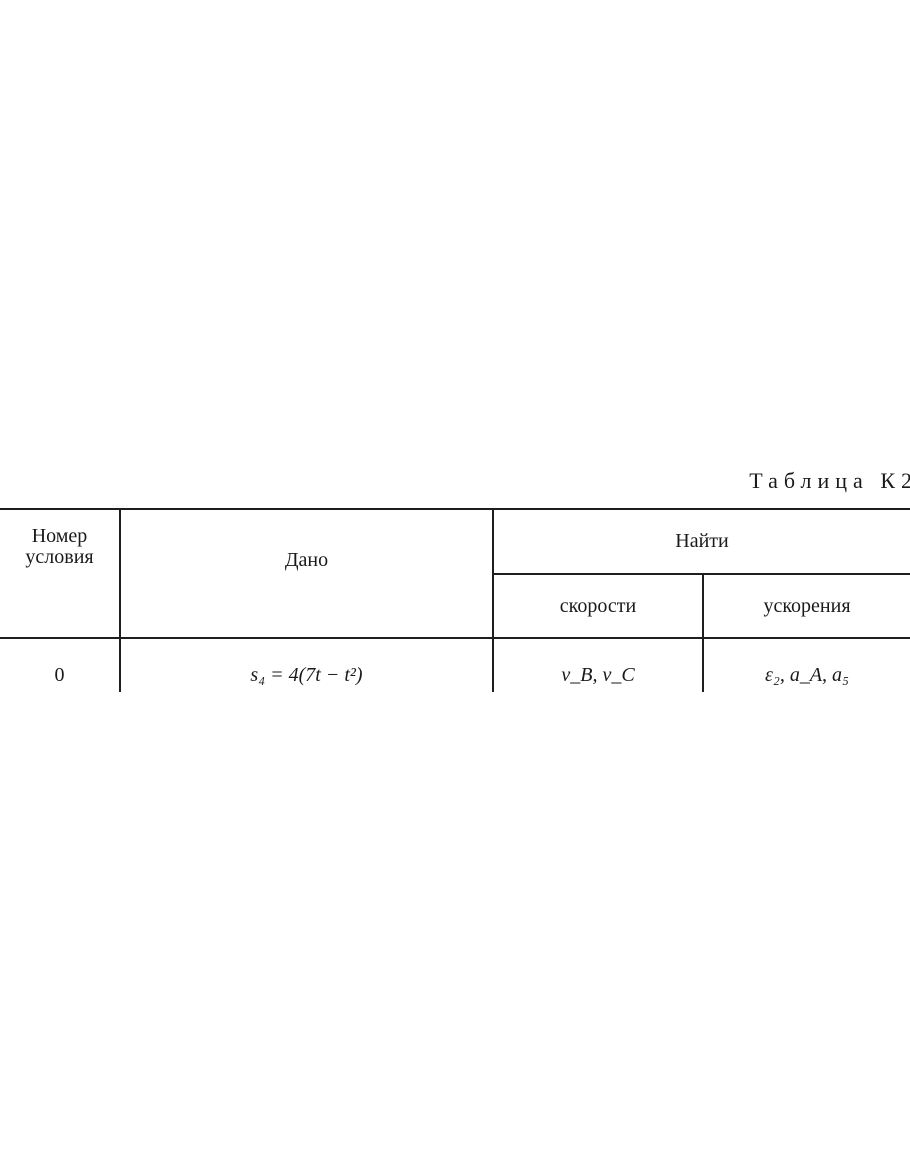 This screenshot has height=1155, width=910. Describe the element at coordinates (702, 541) in the screenshot. I see `header-find: Найти` at that location.